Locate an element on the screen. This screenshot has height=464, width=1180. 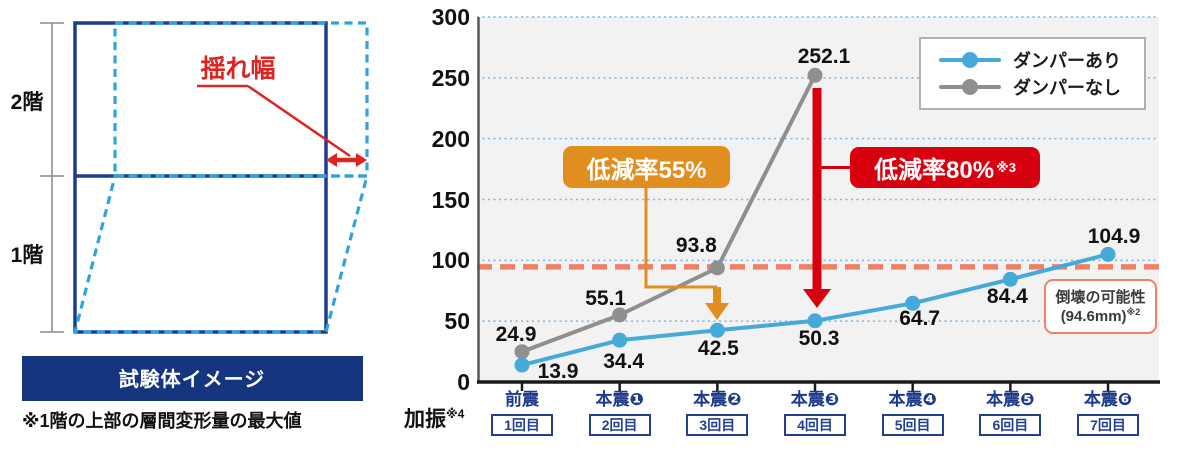
floor-2-label: 2階 is located at coordinates (27, 102).